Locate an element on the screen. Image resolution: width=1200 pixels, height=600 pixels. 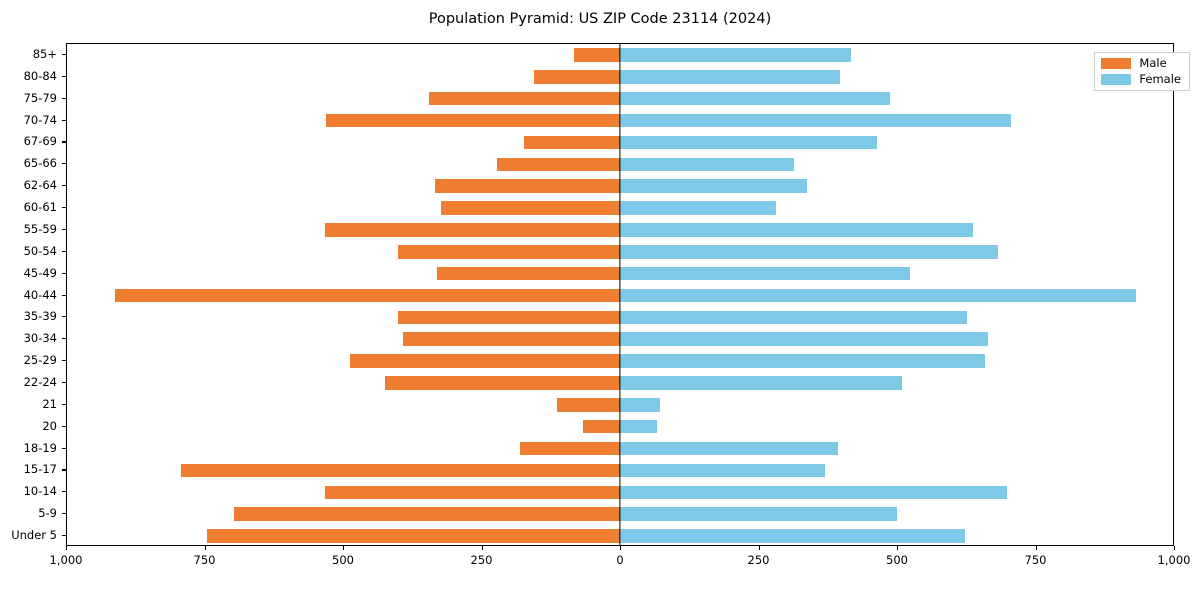
zero-axis-line is located at coordinates (620, 294).